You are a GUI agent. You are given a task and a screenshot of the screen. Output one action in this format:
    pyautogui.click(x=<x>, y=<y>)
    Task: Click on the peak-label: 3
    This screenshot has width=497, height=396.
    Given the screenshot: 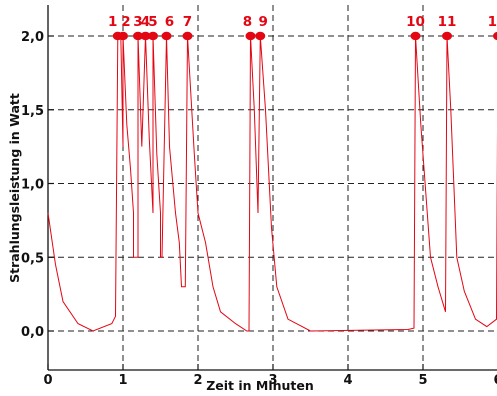 What is the action you would take?
    pyautogui.click(x=137, y=22)
    